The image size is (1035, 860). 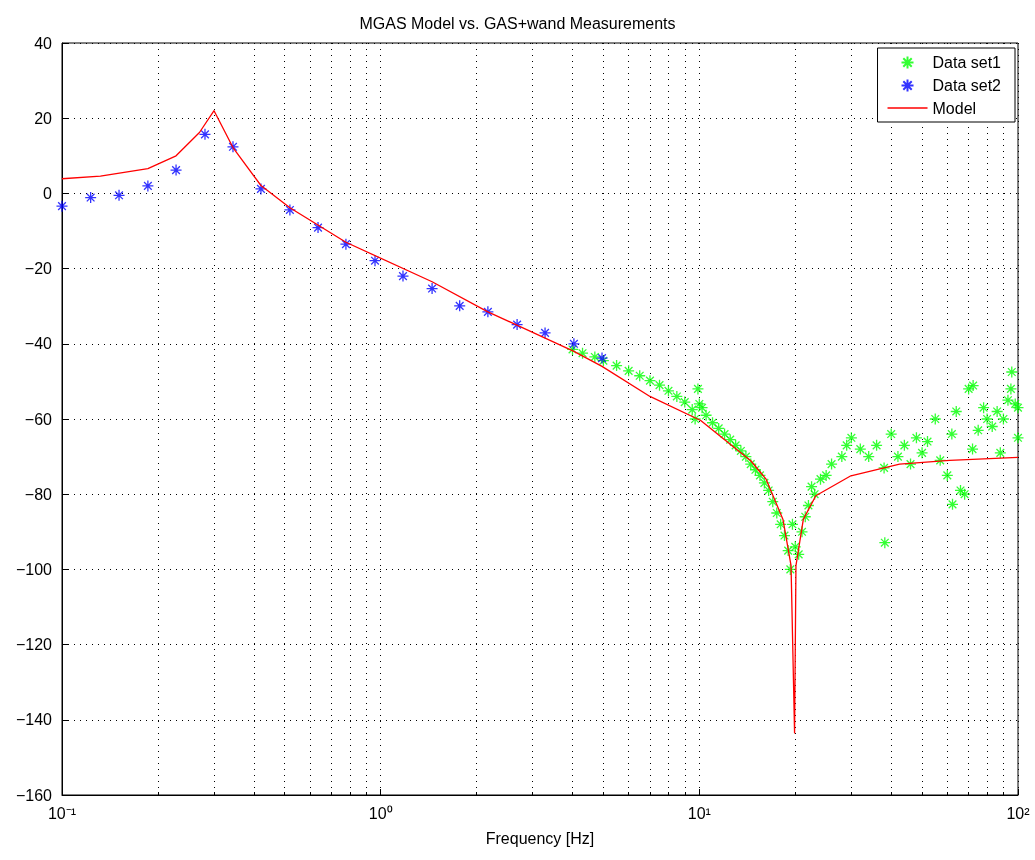 I want to click on y-tick-label: −140, so click(x=34, y=720).